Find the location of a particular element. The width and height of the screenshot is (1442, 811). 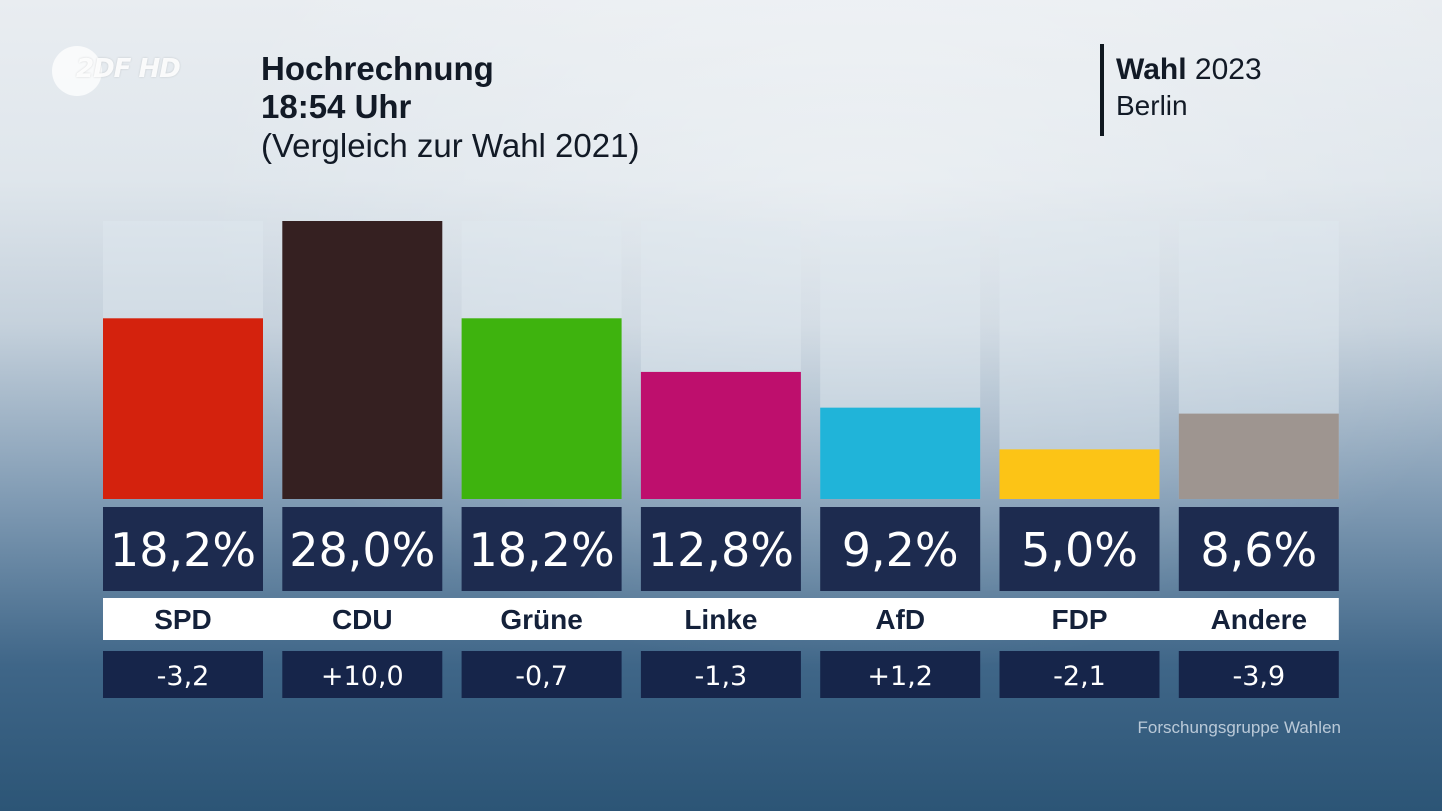

election-title: Wahl 2023 is located at coordinates (1189, 70).